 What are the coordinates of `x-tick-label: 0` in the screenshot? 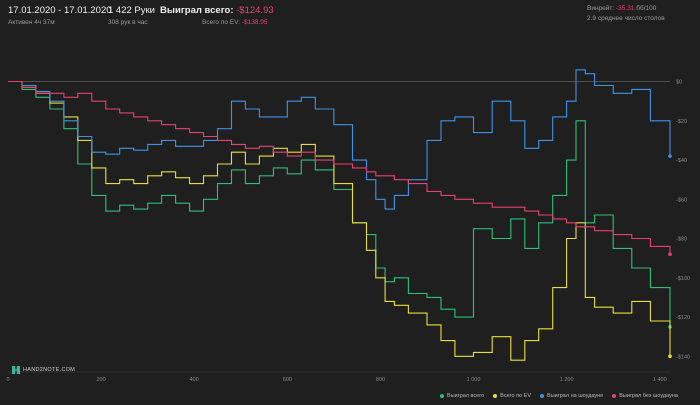 It's located at (7, 380).